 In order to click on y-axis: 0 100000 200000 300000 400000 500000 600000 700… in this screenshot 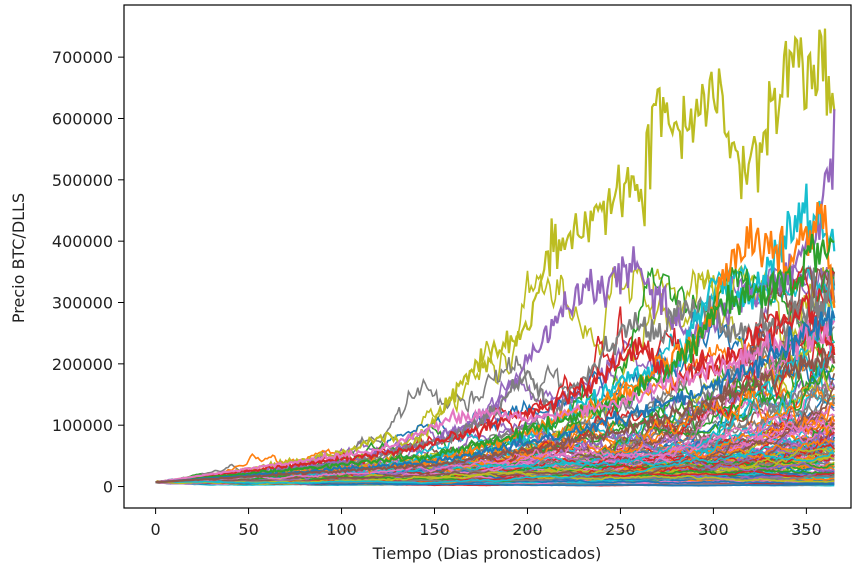, I will do `click(88, 272)`.